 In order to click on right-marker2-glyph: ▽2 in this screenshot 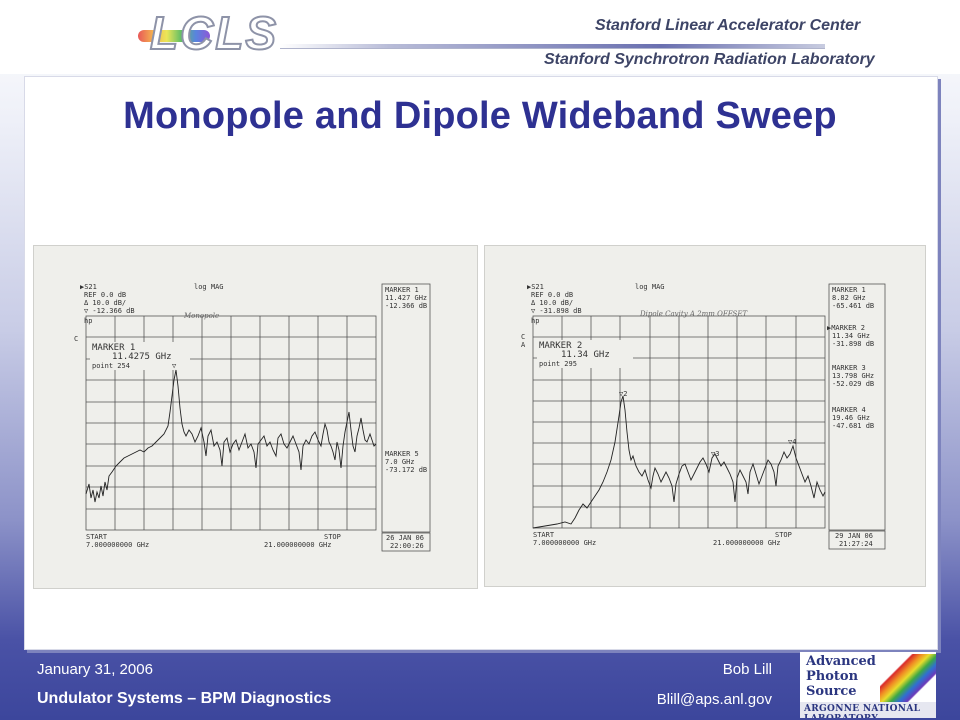, I will do `click(623, 394)`.